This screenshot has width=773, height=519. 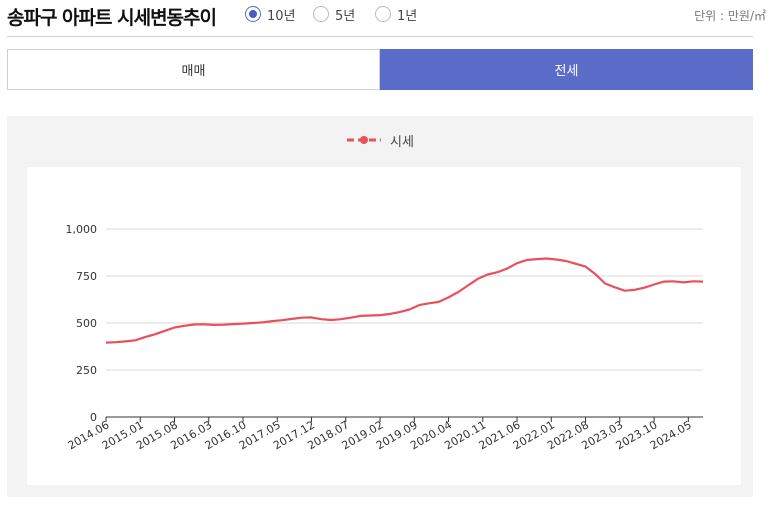 I want to click on deal-type-tabs: 매매 전세, so click(x=380, y=69).